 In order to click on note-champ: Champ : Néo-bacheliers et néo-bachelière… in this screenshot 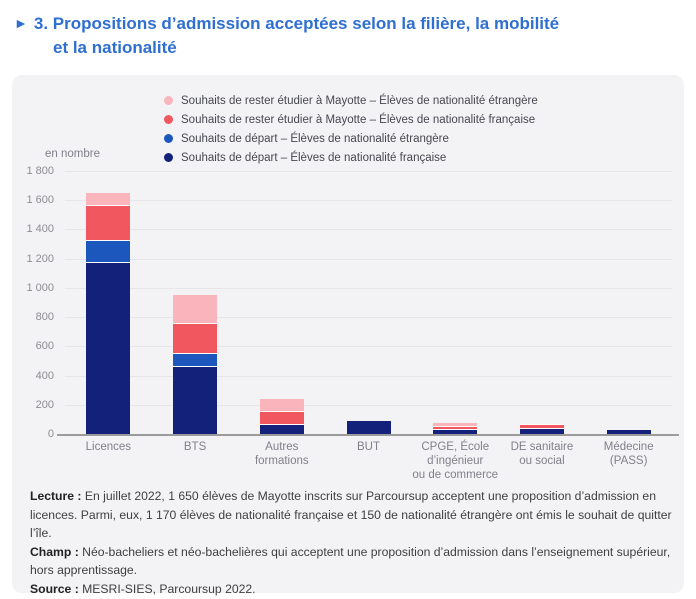, I will do `click(350, 561)`.